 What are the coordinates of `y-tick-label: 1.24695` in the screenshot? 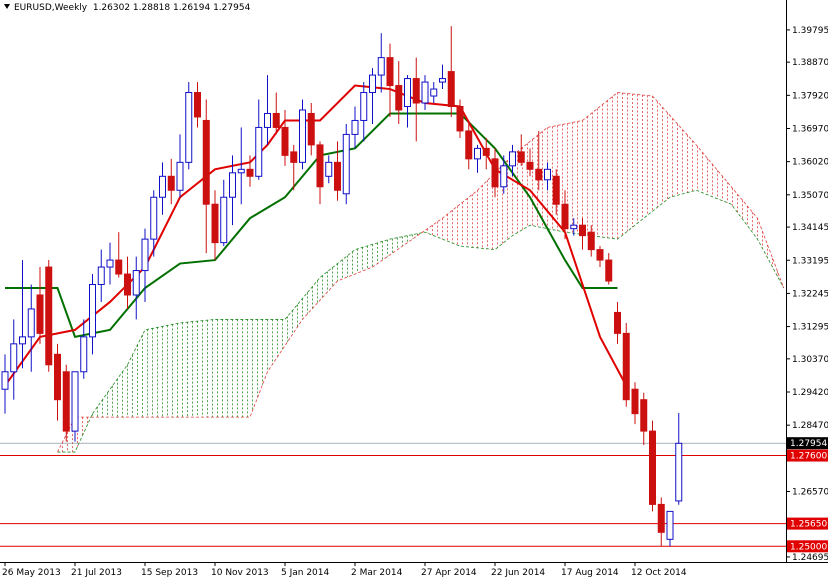 It's located at (810, 558).